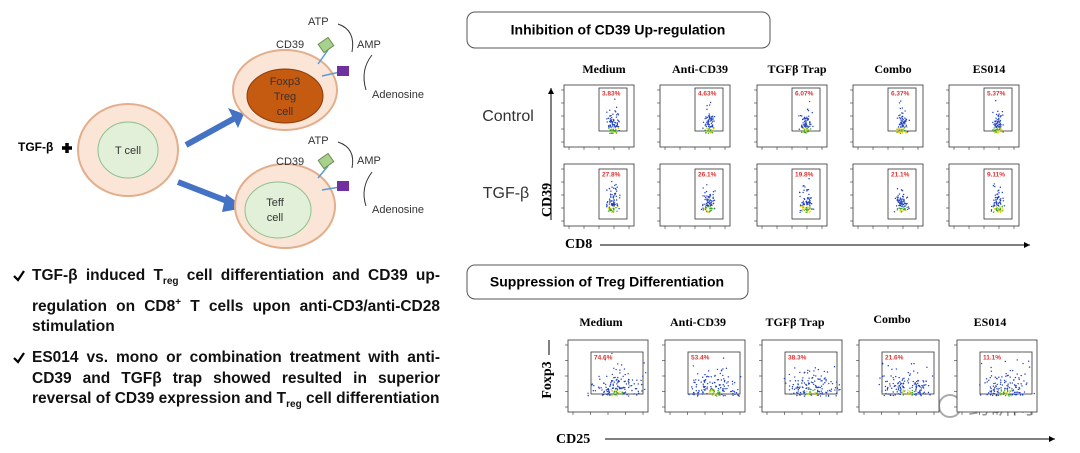 The width and height of the screenshot is (1080, 453). I want to click on percentage: 3.83%, so click(611, 94).